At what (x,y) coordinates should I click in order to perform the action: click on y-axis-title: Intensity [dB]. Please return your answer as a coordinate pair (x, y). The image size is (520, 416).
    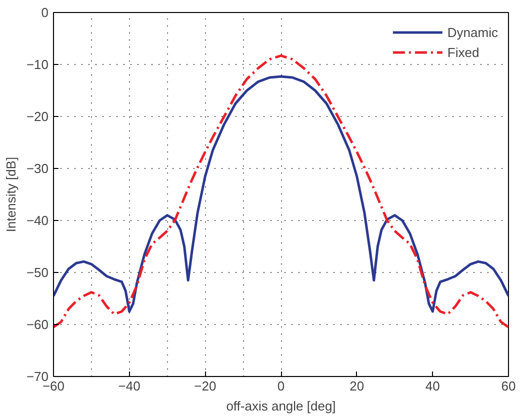
    Looking at the image, I should click on (10, 194).